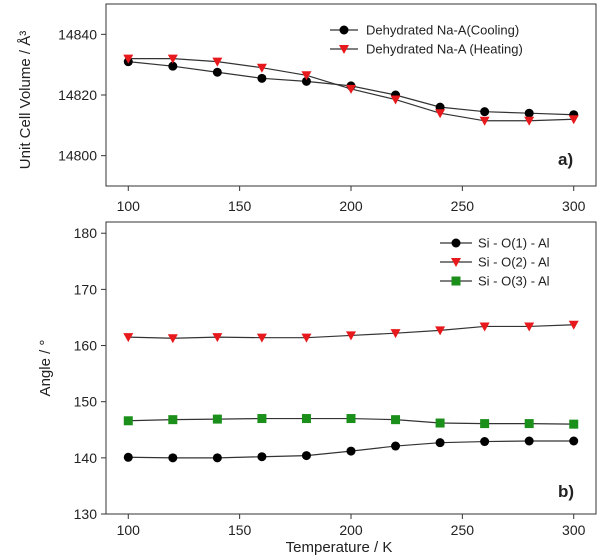  What do you see at coordinates (442, 30) in the screenshot?
I see `legend-label: Dehydrated Na-A(Cooling)` at bounding box center [442, 30].